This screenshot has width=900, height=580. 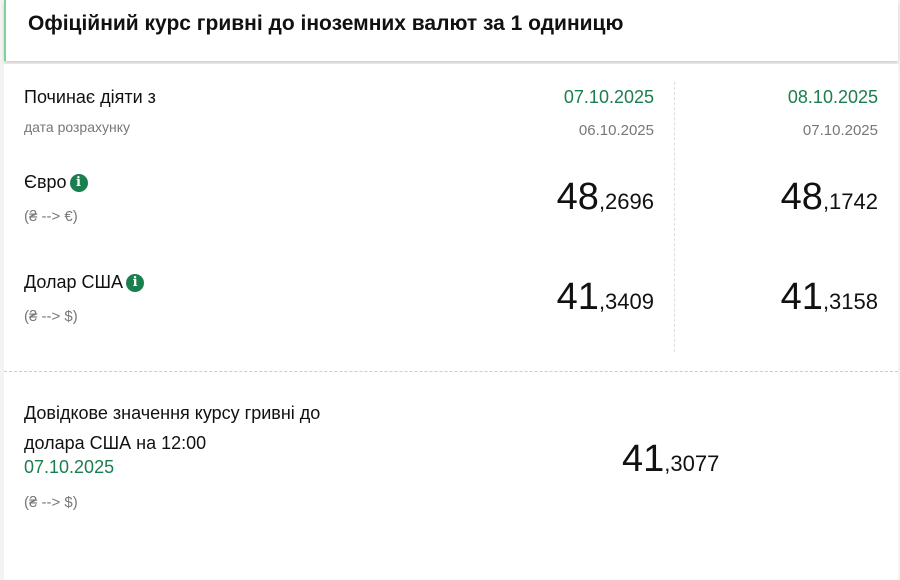 What do you see at coordinates (608, 97) in the screenshot?
I see `effective-date: 07.10.2025` at bounding box center [608, 97].